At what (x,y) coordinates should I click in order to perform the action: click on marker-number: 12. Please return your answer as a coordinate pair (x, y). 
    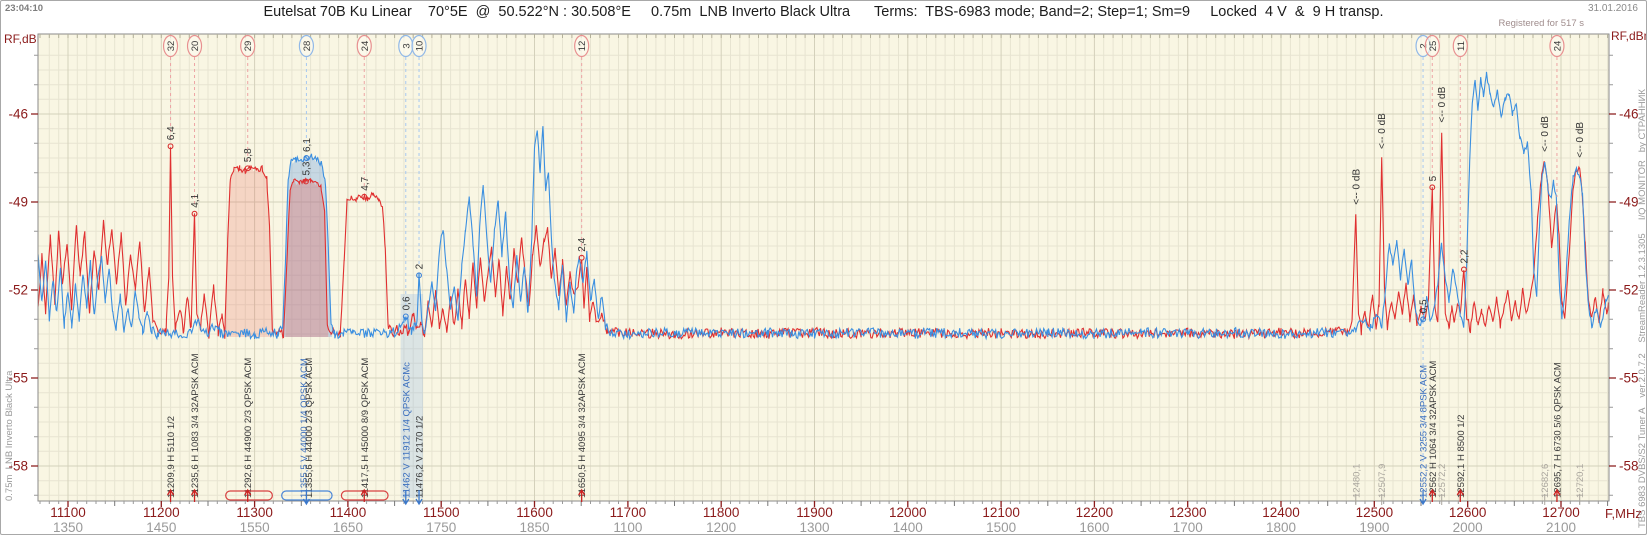
    Looking at the image, I should click on (582, 46).